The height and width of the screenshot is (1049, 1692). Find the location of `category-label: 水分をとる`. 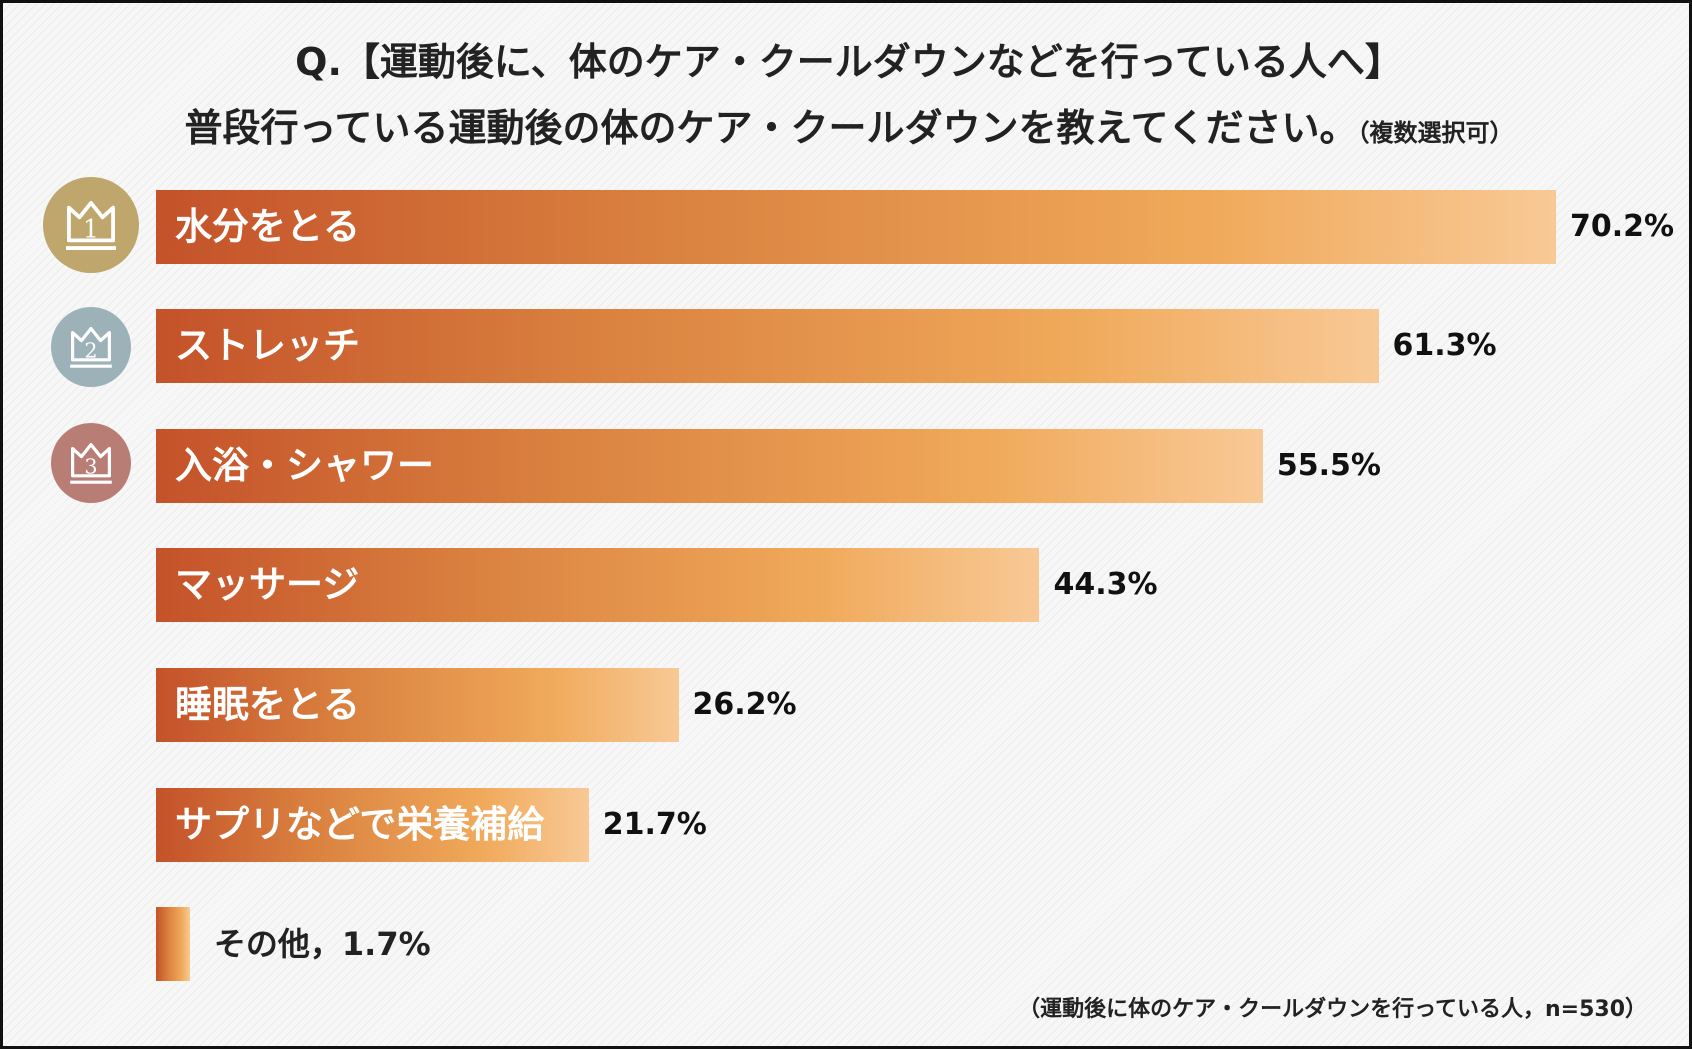

category-label: 水分をとる is located at coordinates (267, 226).